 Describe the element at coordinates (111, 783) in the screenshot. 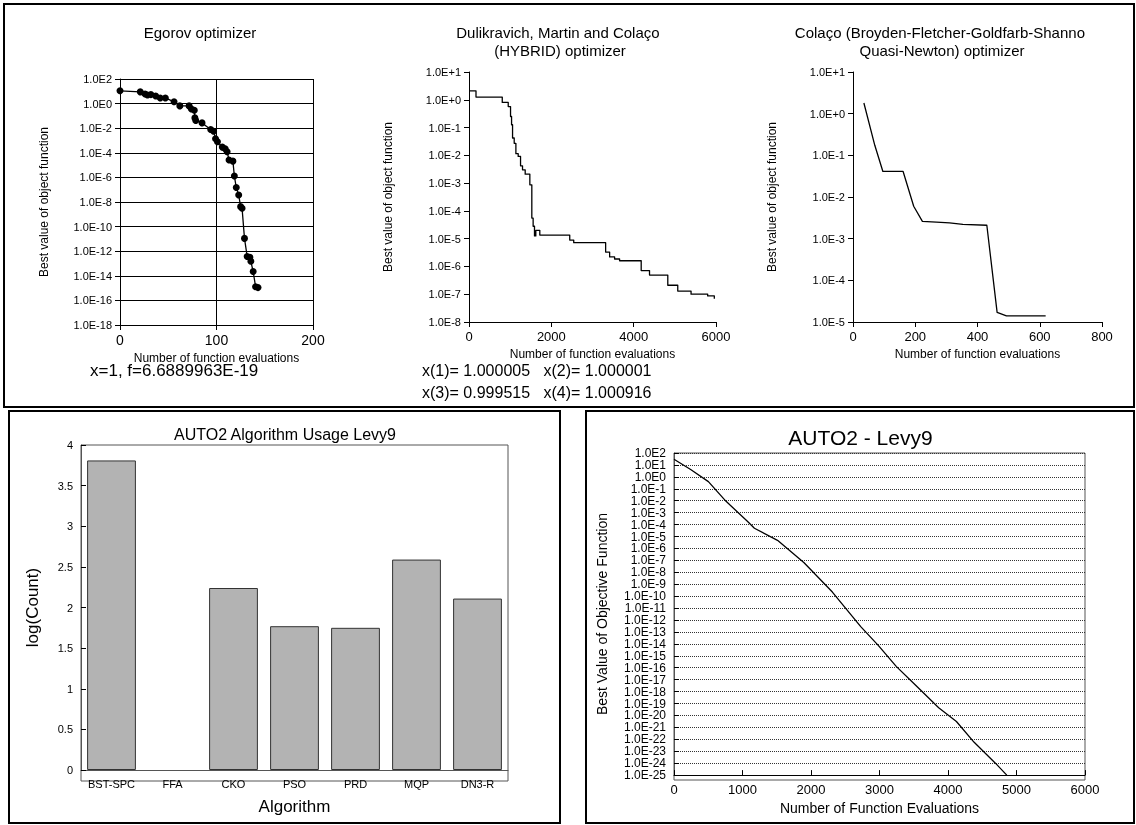

I see `x-tick-label: BST-SPC` at that location.